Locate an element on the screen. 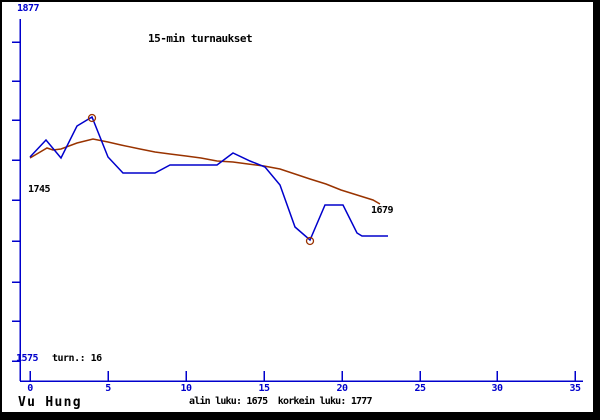 The width and height of the screenshot is (600, 420). x-axis-tick-label: 15 is located at coordinates (264, 388).